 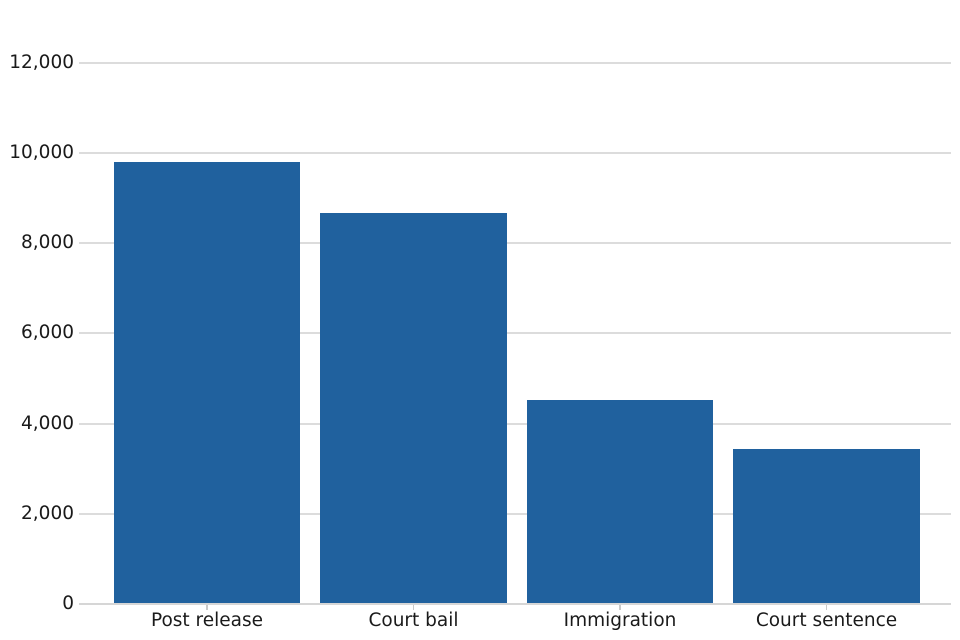 What do you see at coordinates (41, 152) in the screenshot?
I see `y-tick-label: 10,000` at bounding box center [41, 152].